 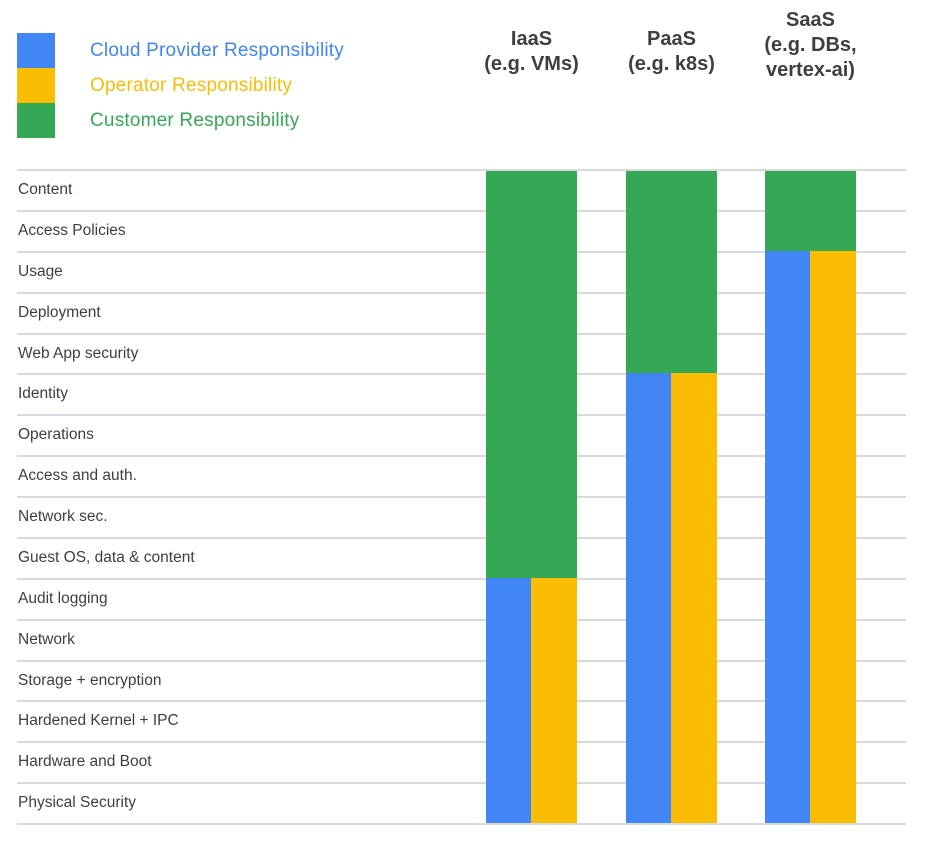 What do you see at coordinates (554, 700) in the screenshot?
I see `iaas-operator-segment` at bounding box center [554, 700].